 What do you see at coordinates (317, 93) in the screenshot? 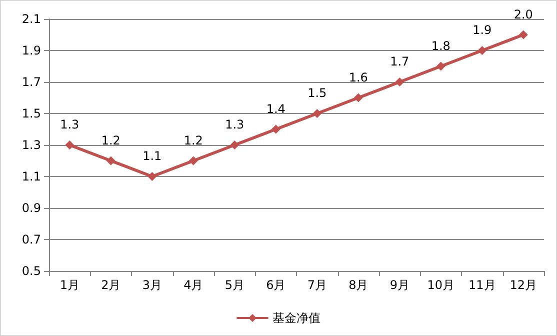
I see `data-label: 1.5` at bounding box center [317, 93].